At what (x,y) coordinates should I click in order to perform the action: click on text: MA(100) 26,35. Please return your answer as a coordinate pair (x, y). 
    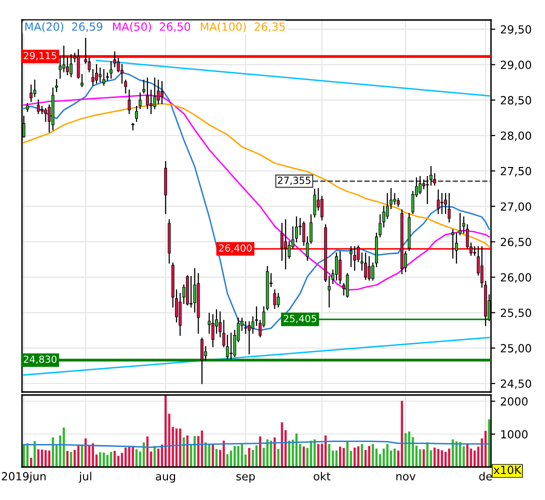
    Looking at the image, I should click on (242, 27).